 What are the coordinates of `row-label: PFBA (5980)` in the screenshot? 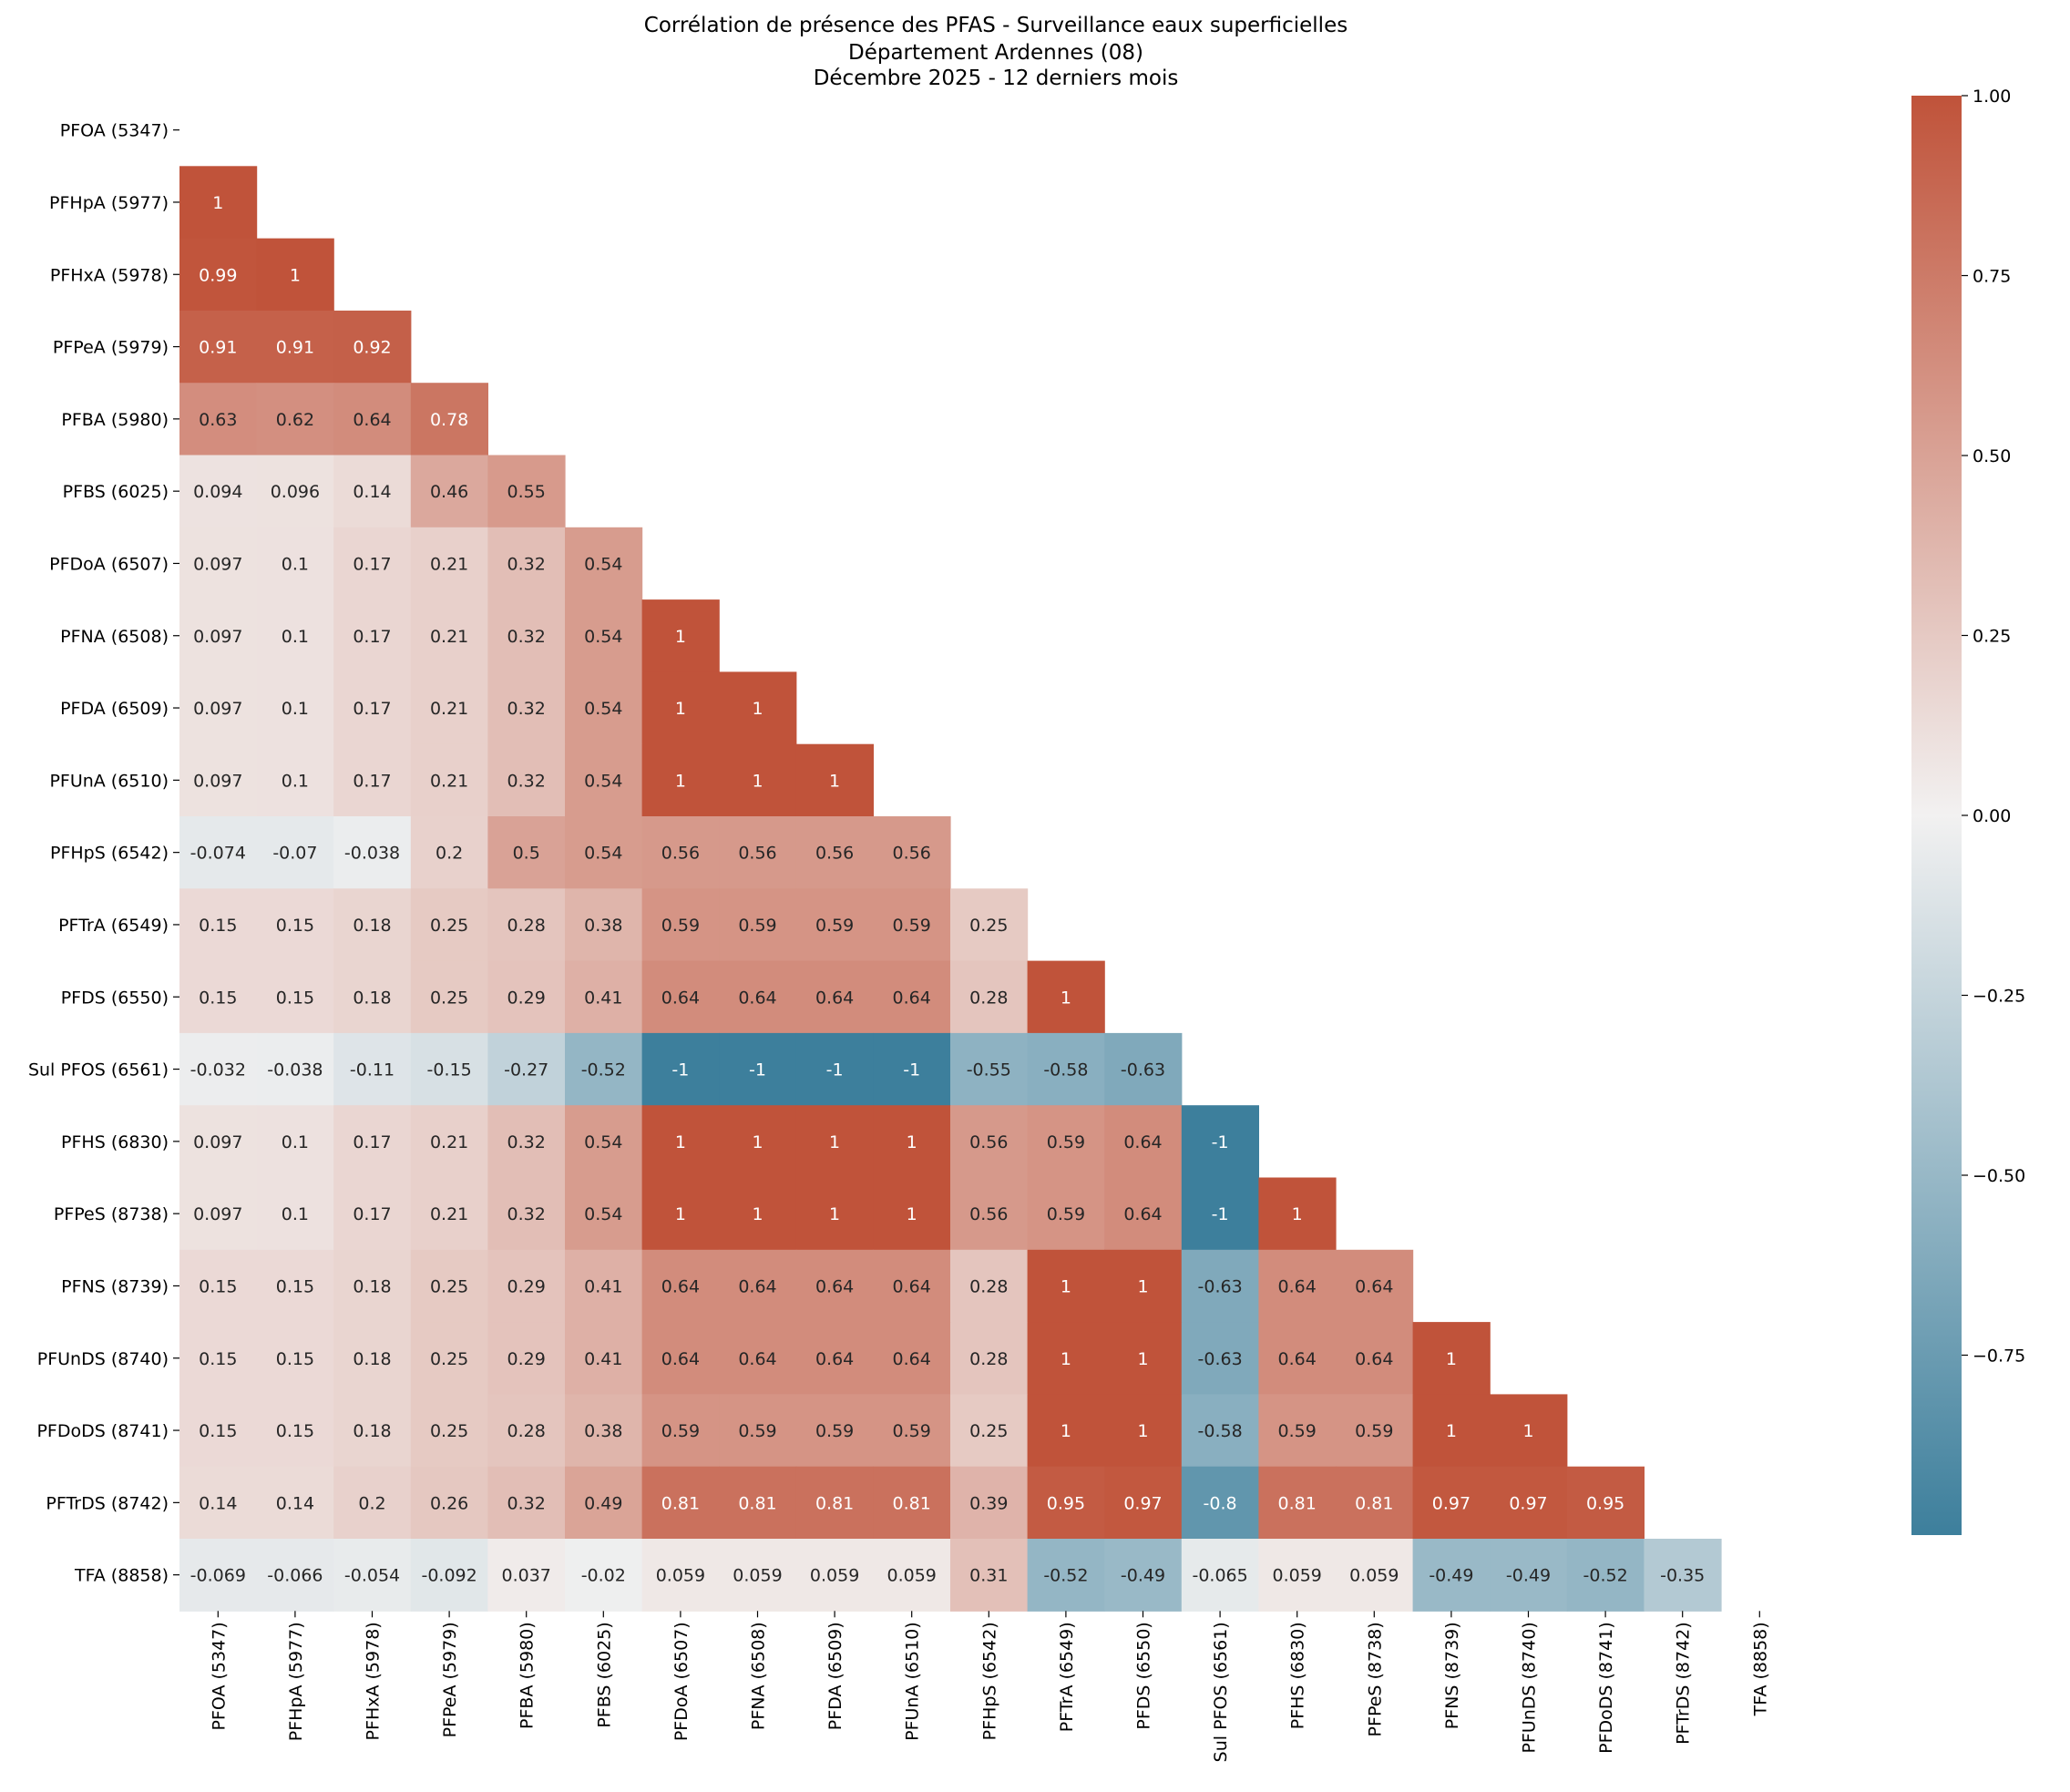 It's located at (115, 420).